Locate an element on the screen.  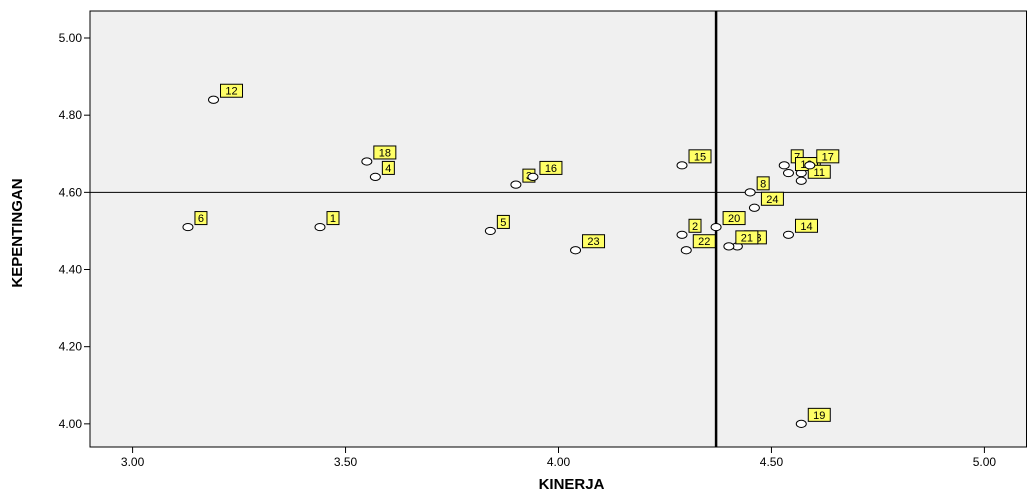
x-tick-label: 4.00 is located at coordinates (559, 462).